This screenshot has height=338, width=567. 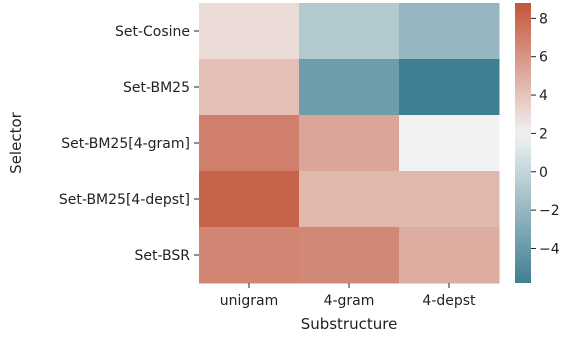 I want to click on colorbar-tick-label: −4, so click(x=549, y=249).